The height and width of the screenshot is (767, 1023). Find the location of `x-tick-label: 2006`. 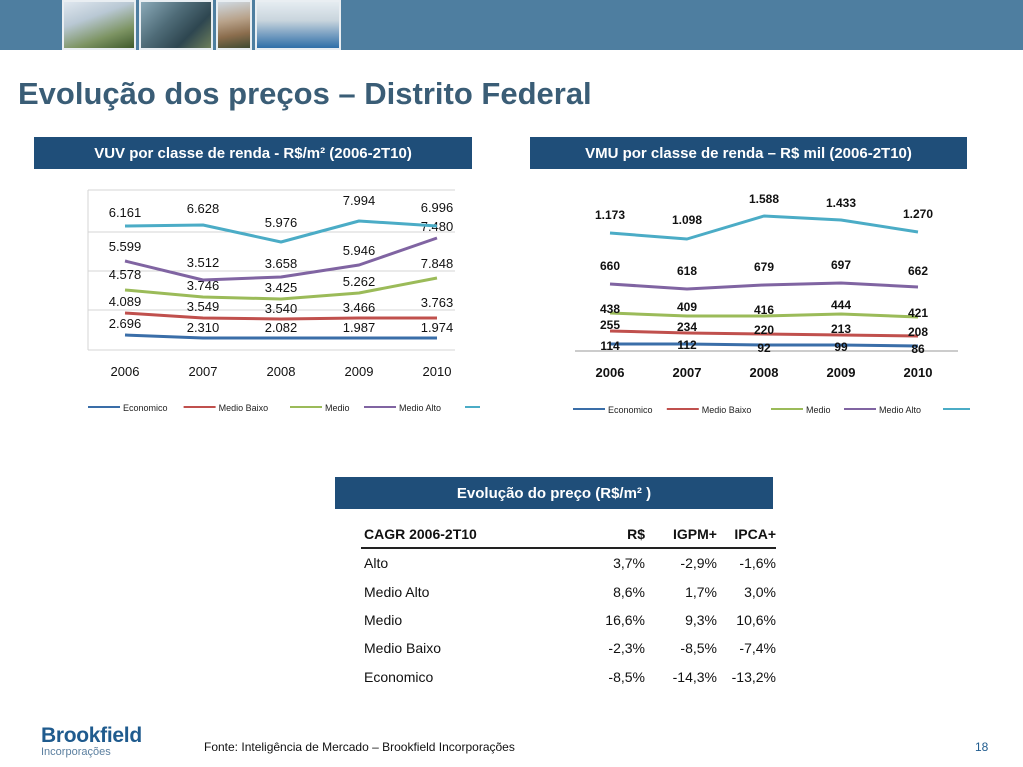

x-tick-label: 2006 is located at coordinates (125, 371).